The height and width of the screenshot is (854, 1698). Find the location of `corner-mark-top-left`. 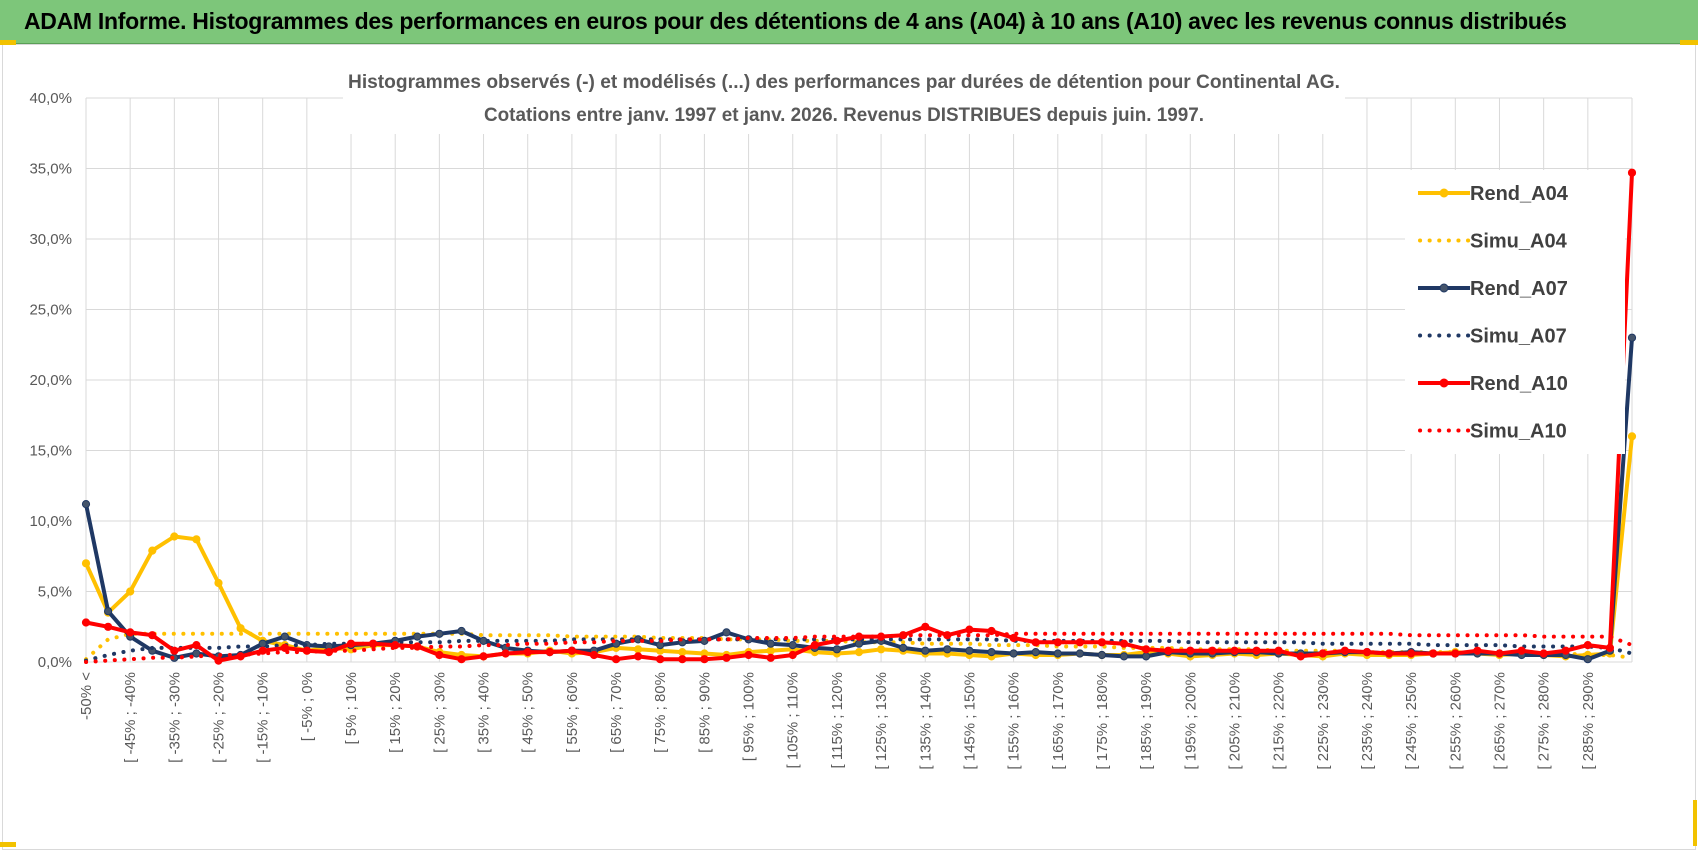

corner-mark-top-left is located at coordinates (8, 42).